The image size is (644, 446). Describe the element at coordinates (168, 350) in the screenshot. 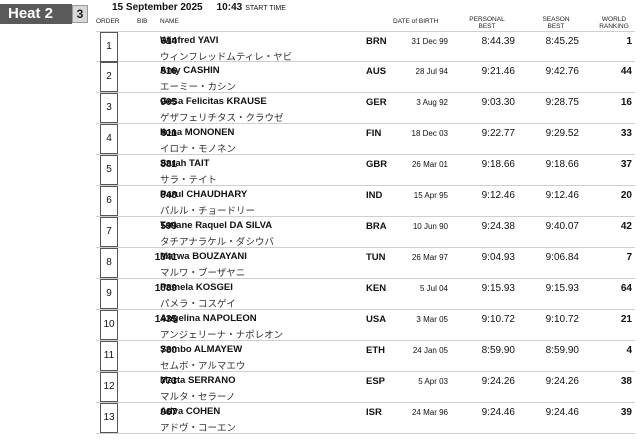

I see `athlete-bib: 780` at that location.